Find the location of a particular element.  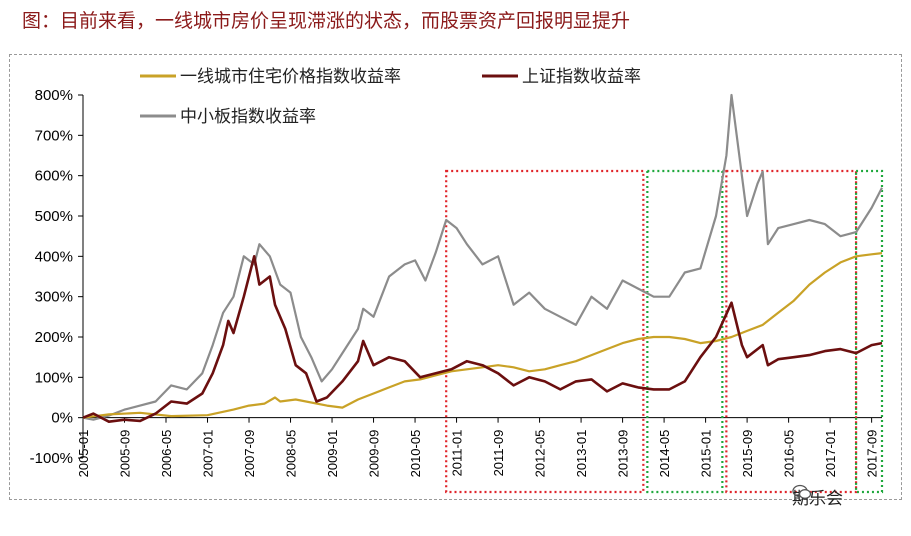

x-tick-label: 2016-05 is located at coordinates (789, 454).